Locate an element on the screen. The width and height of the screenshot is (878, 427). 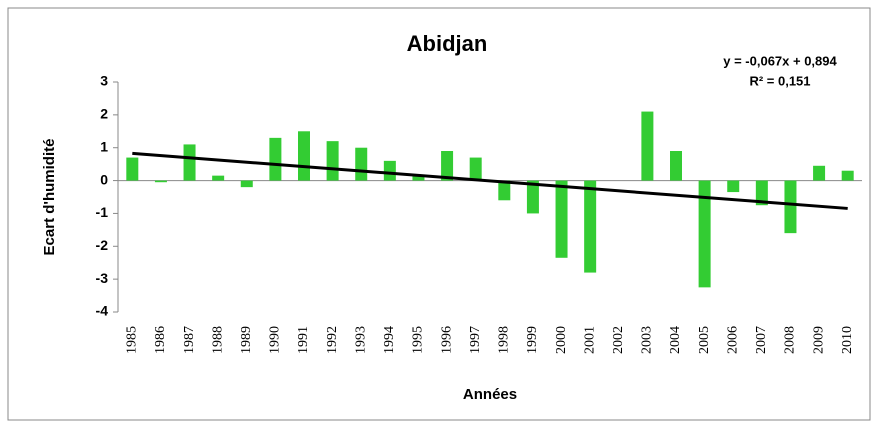
y-tick-label: -1 is located at coordinates (102, 212).